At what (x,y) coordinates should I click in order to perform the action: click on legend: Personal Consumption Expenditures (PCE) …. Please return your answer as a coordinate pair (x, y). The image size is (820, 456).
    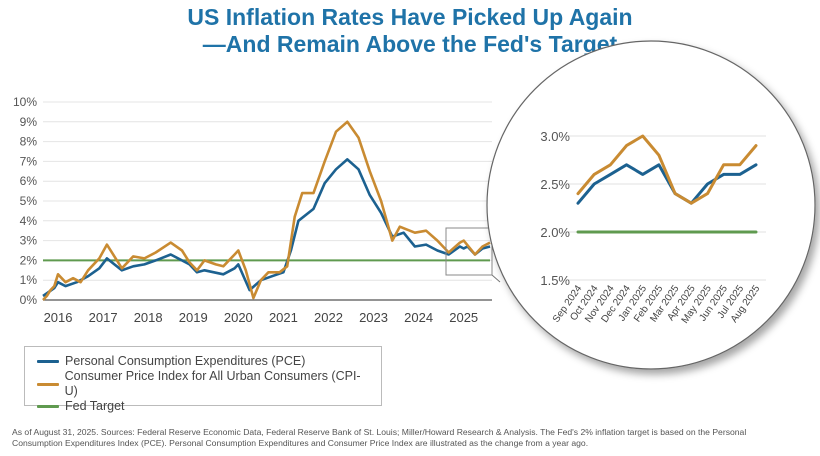
    Looking at the image, I should click on (203, 379).